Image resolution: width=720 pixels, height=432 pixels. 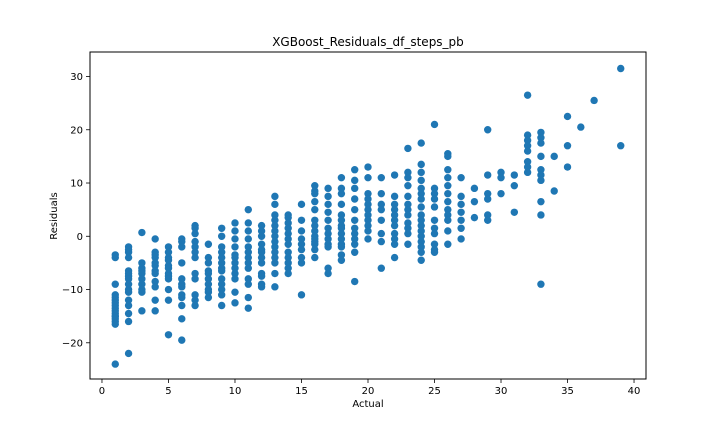 What do you see at coordinates (72, 290) in the screenshot?
I see `y-tick-label: −10` at bounding box center [72, 290].